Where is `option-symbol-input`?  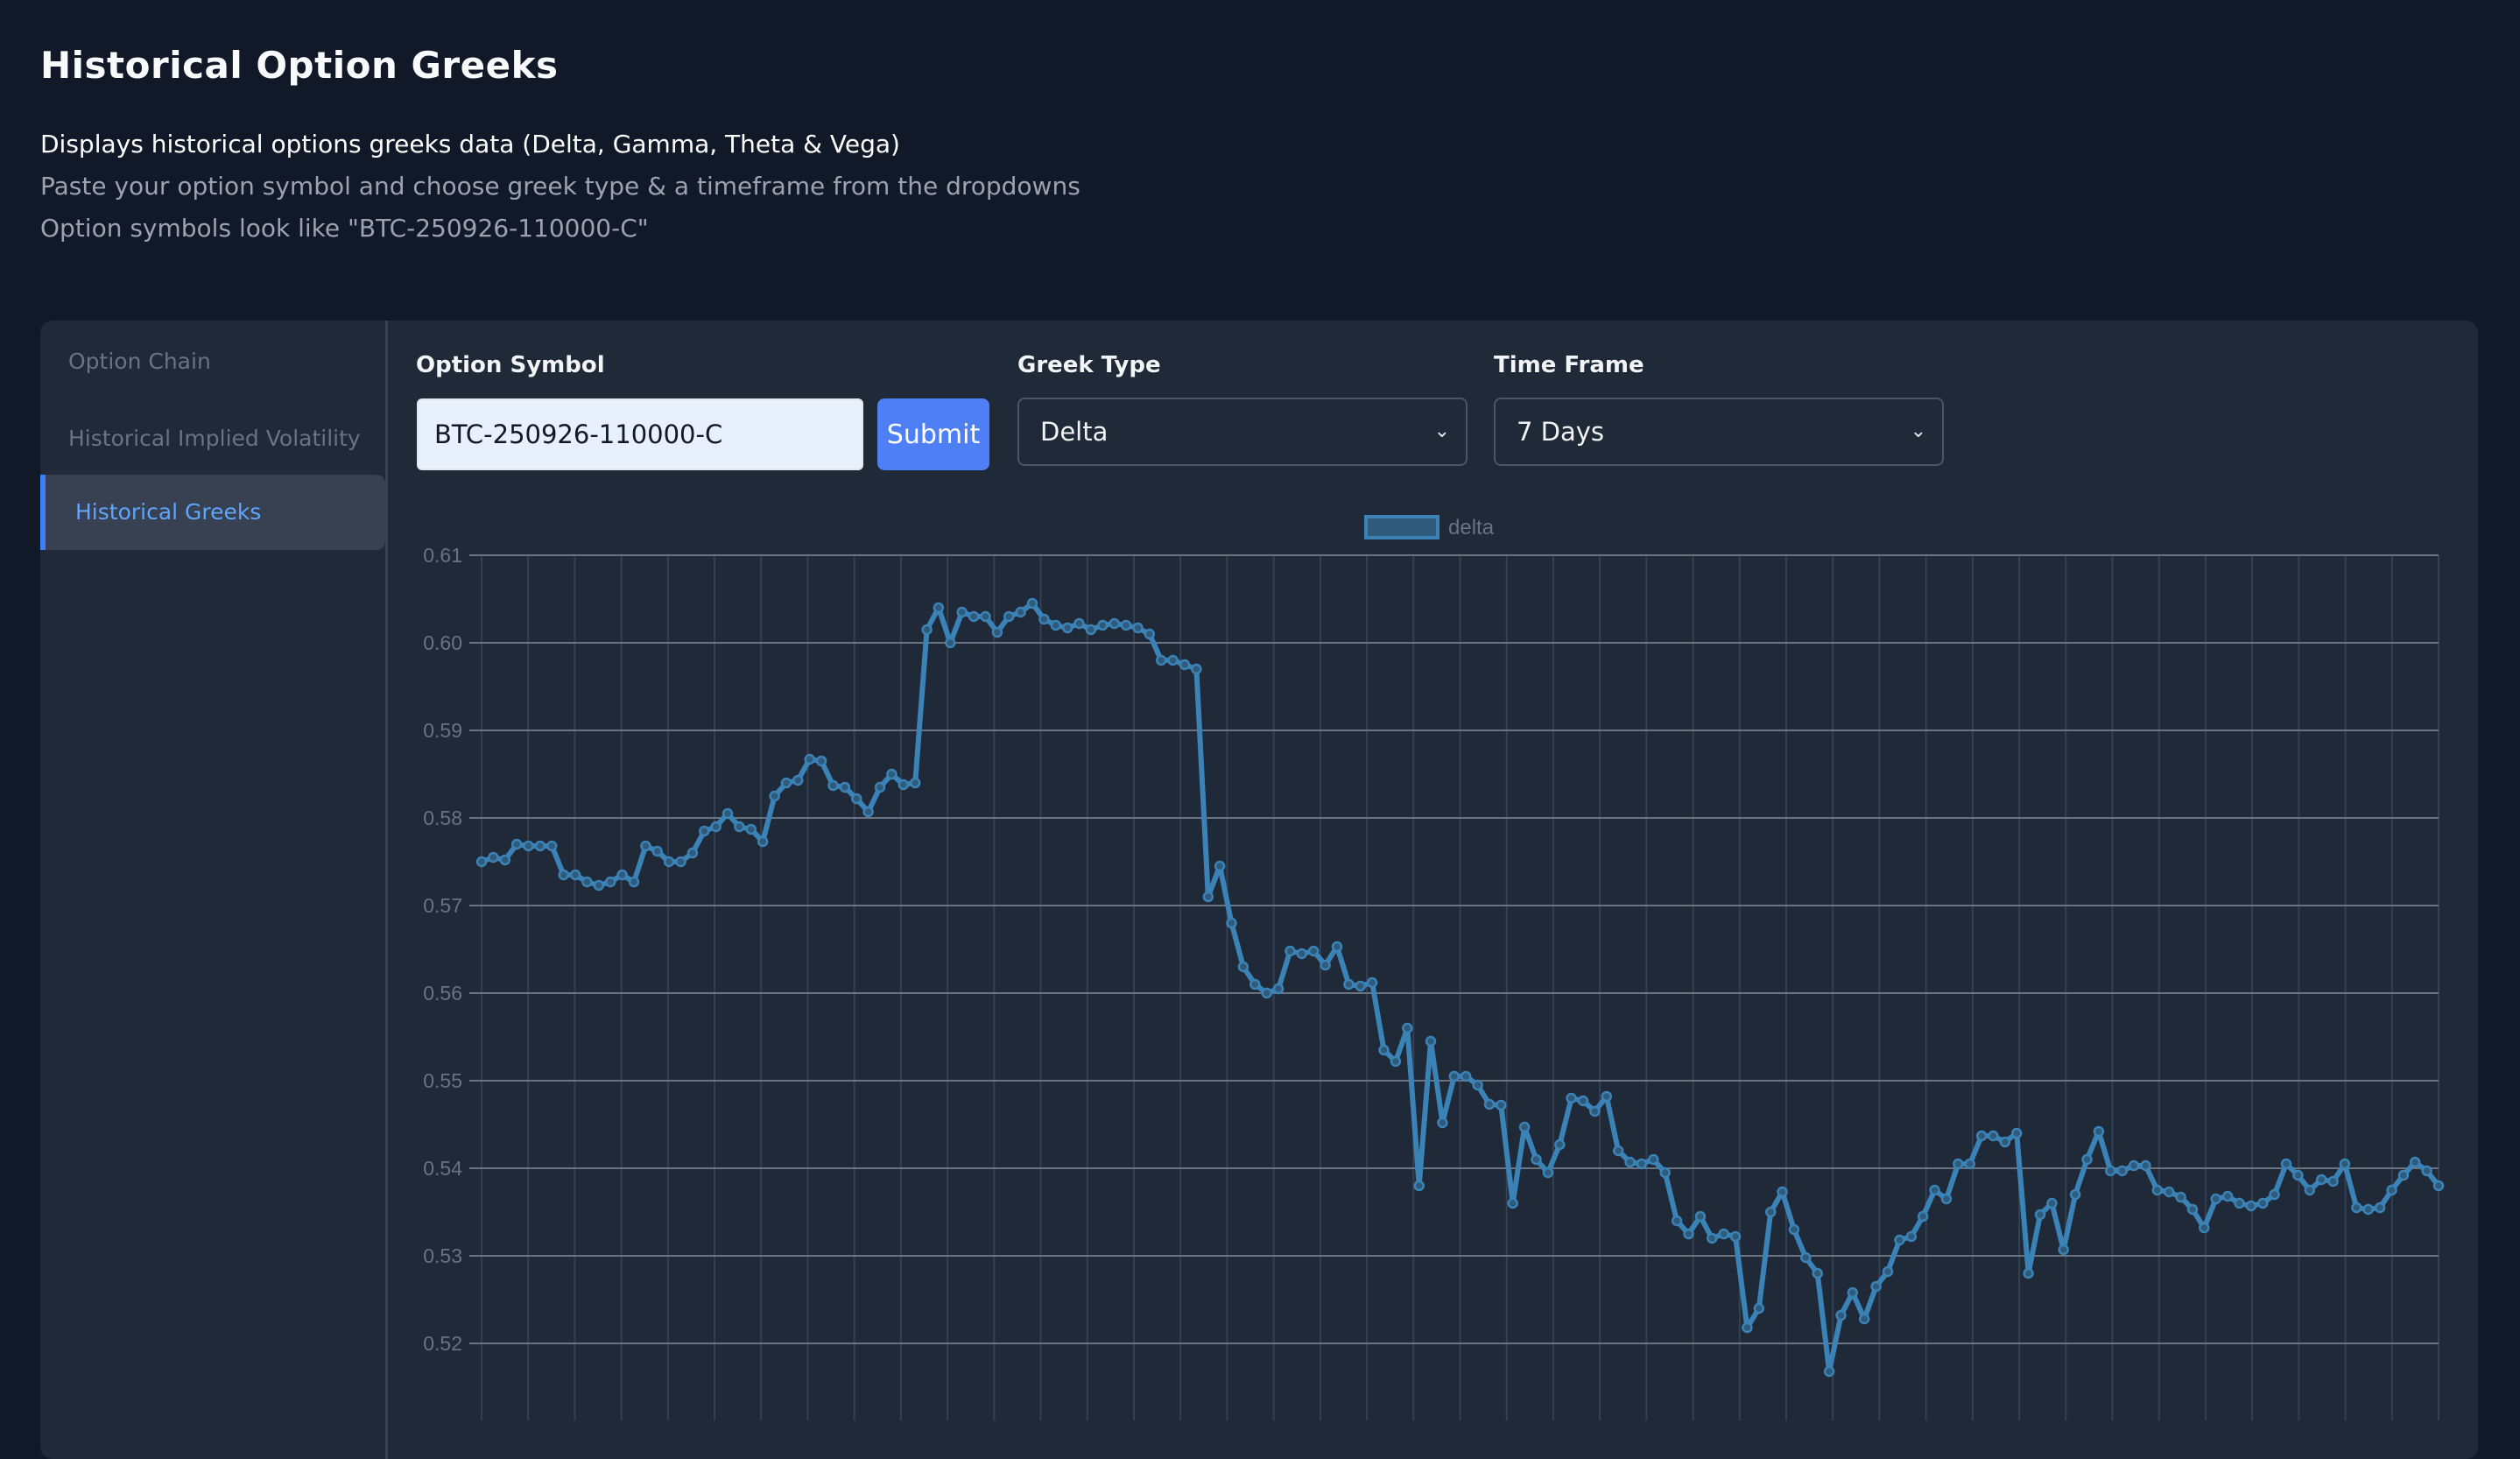 option-symbol-input is located at coordinates (640, 434).